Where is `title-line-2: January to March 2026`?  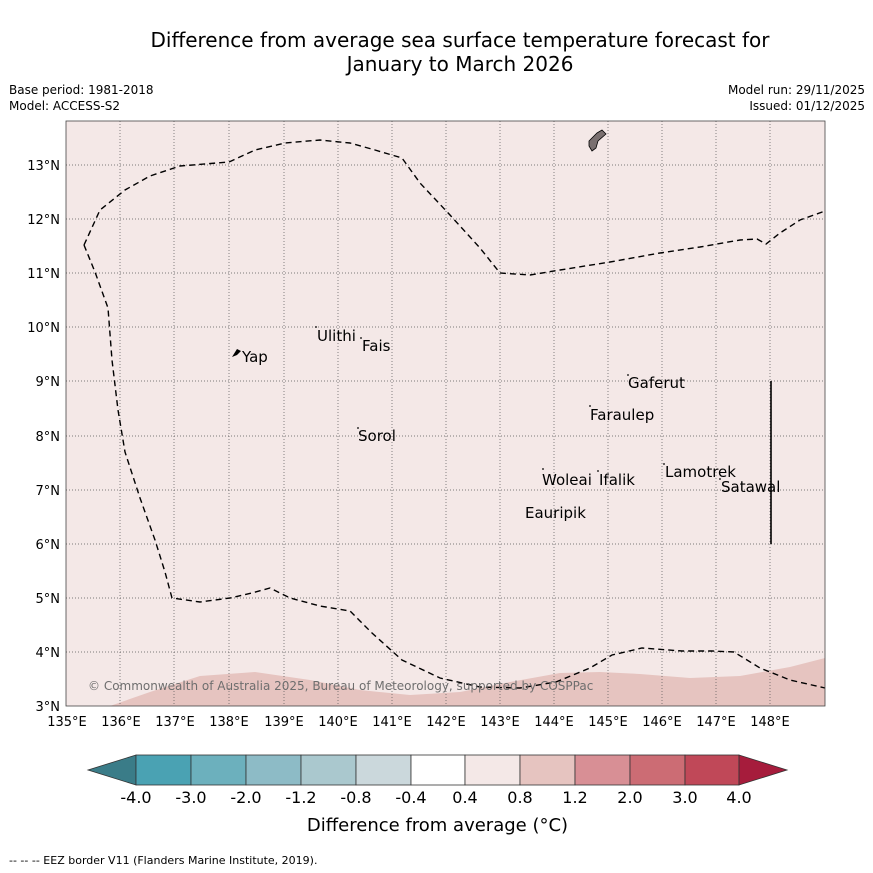 title-line-2: January to March 2026 is located at coordinates (460, 64).